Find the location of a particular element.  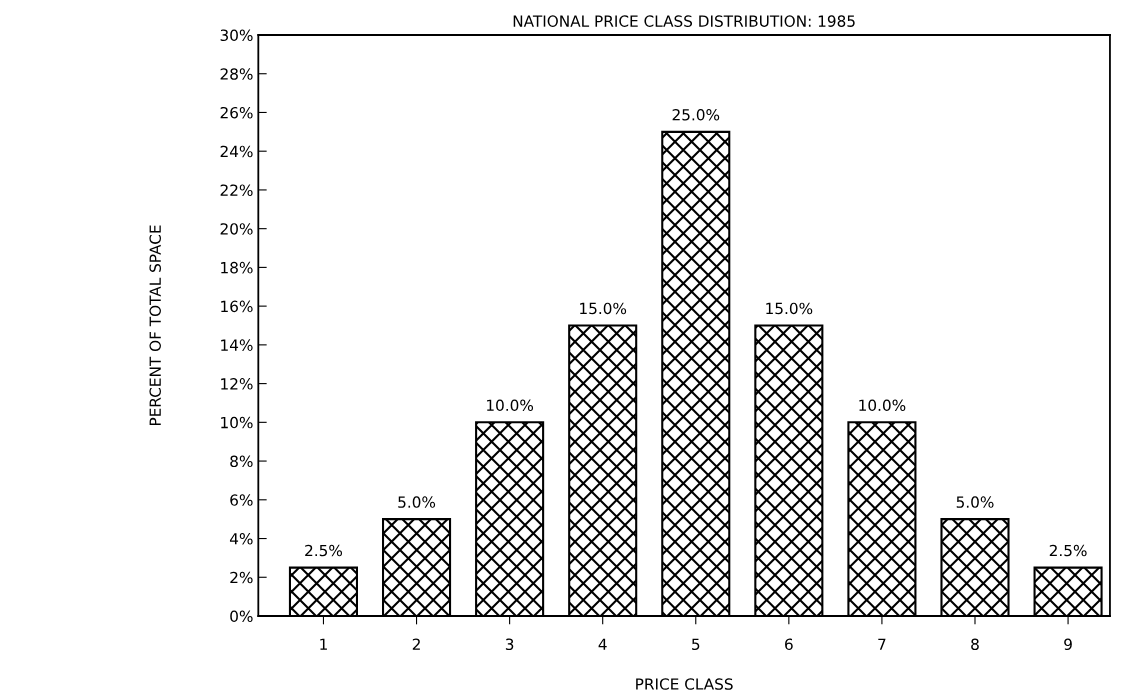

chart-title: NATIONAL PRICE CLASS DISTRIBUTION: 1985 is located at coordinates (684, 21).